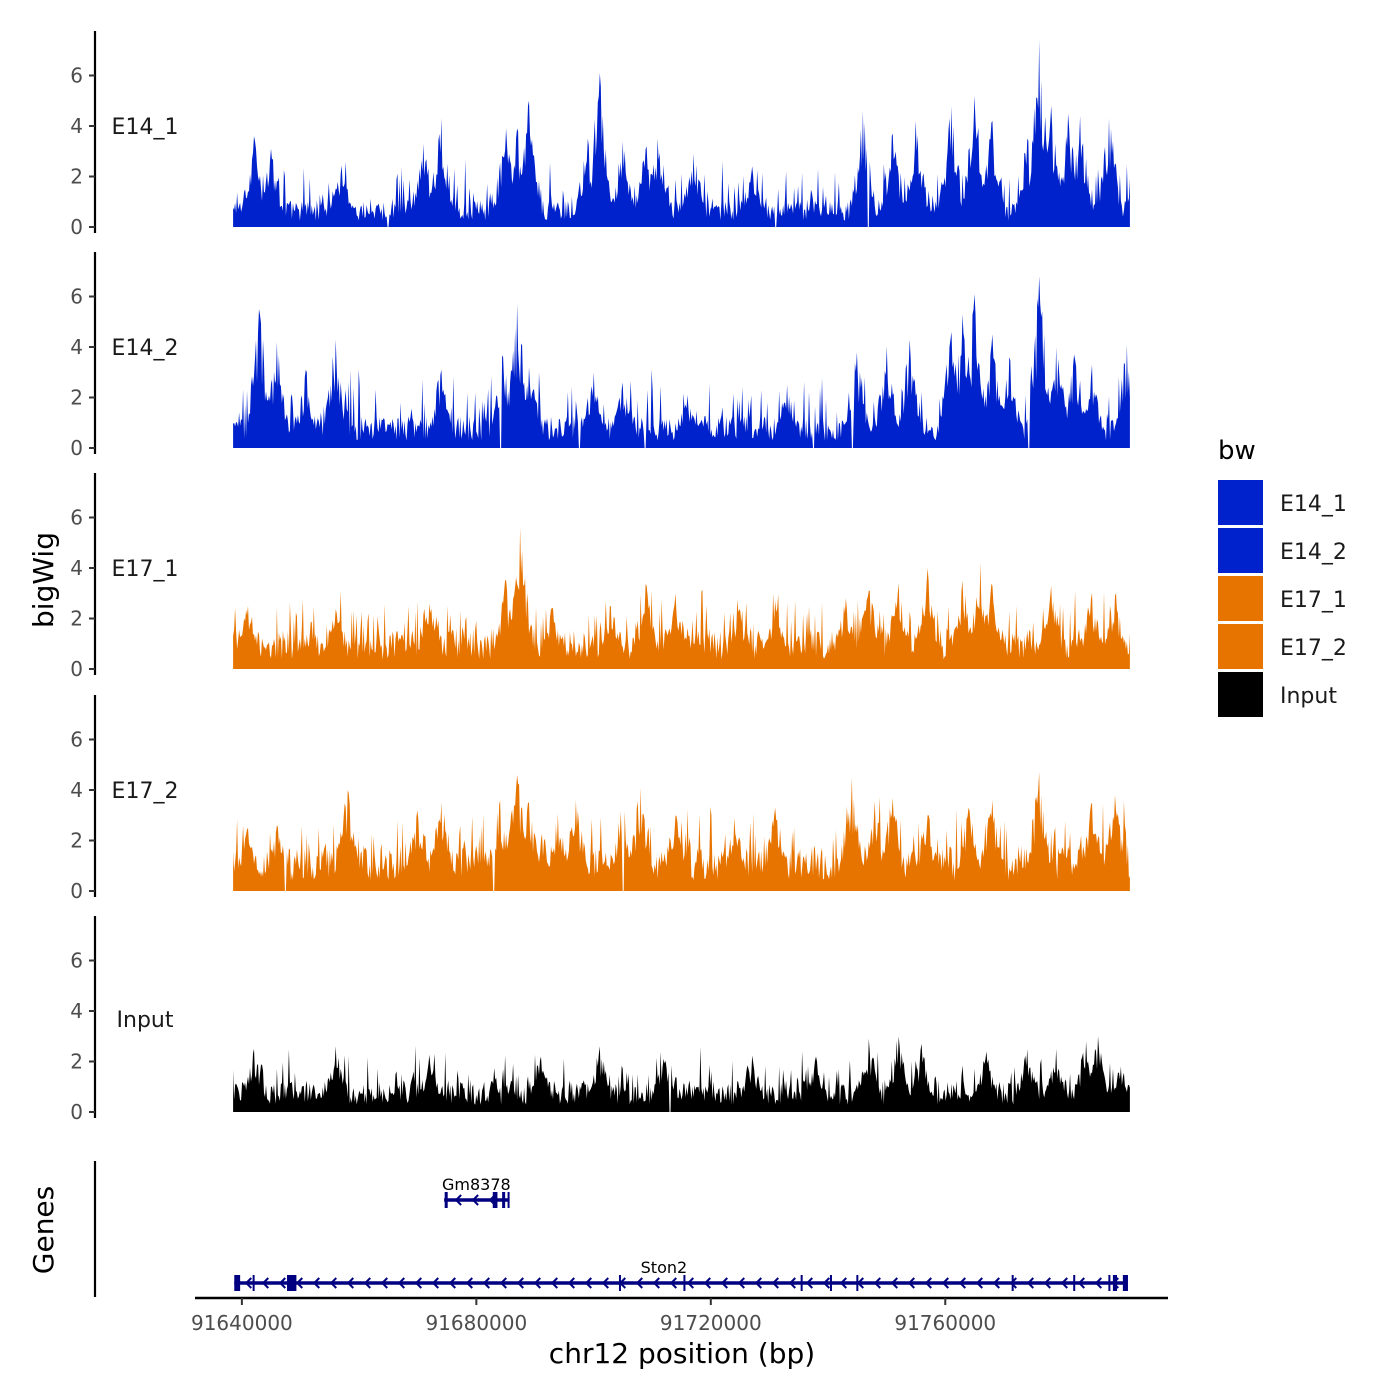  I want to click on y-axis-title: bigWig, so click(43, 580).